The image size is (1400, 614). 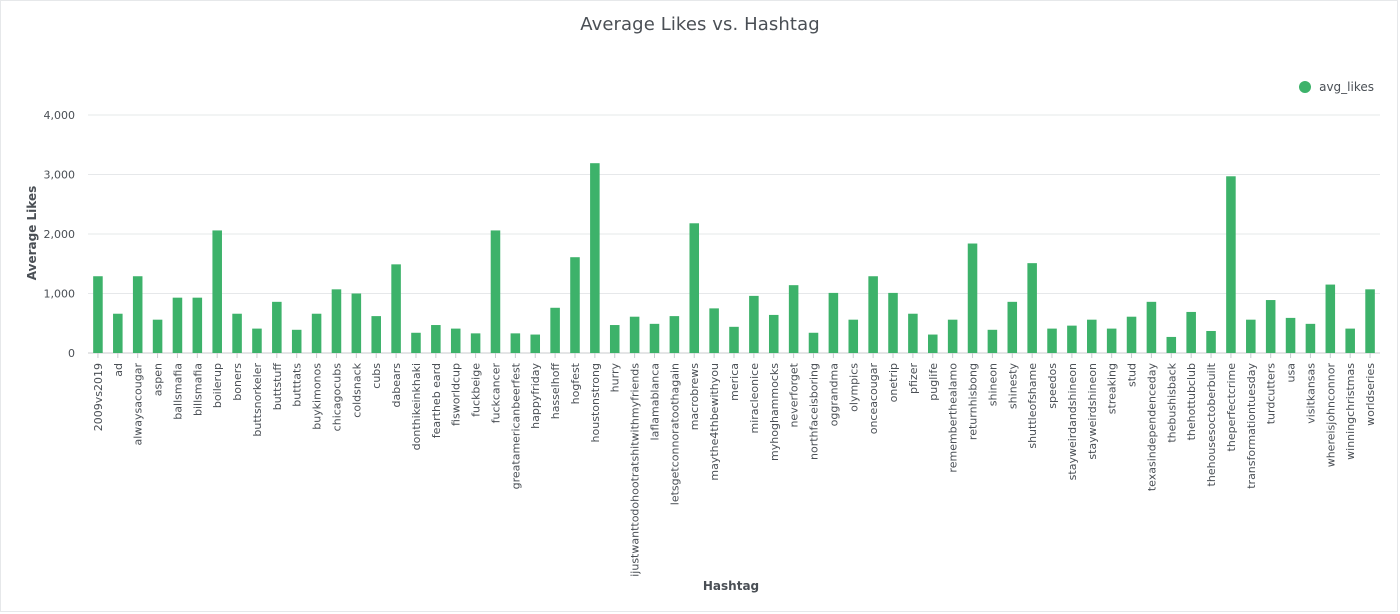 I want to click on x-tick-label: houstonstrong, so click(x=595, y=402).